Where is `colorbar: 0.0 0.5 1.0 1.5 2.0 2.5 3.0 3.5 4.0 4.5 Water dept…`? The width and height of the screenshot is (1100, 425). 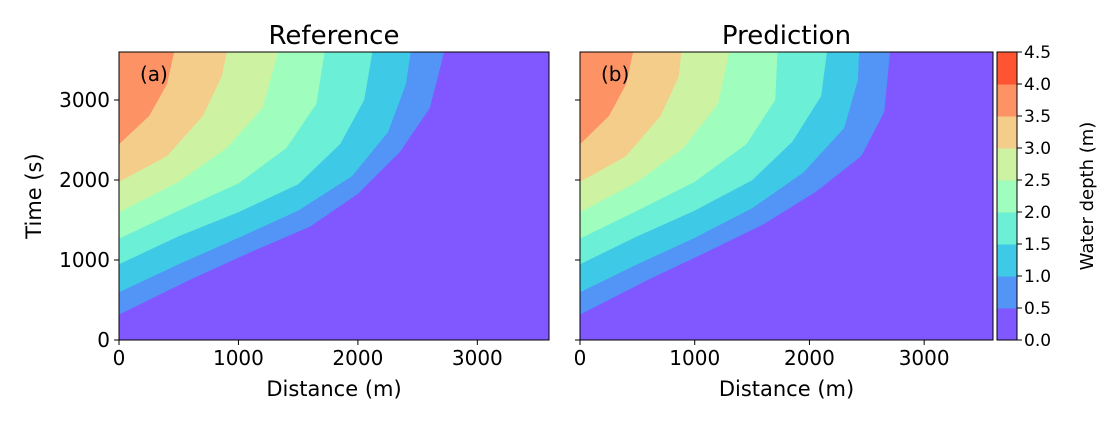 colorbar: 0.0 0.5 1.0 1.5 2.0 2.5 3.0 3.5 4.0 4.5 Water dept… is located at coordinates (1047, 197).